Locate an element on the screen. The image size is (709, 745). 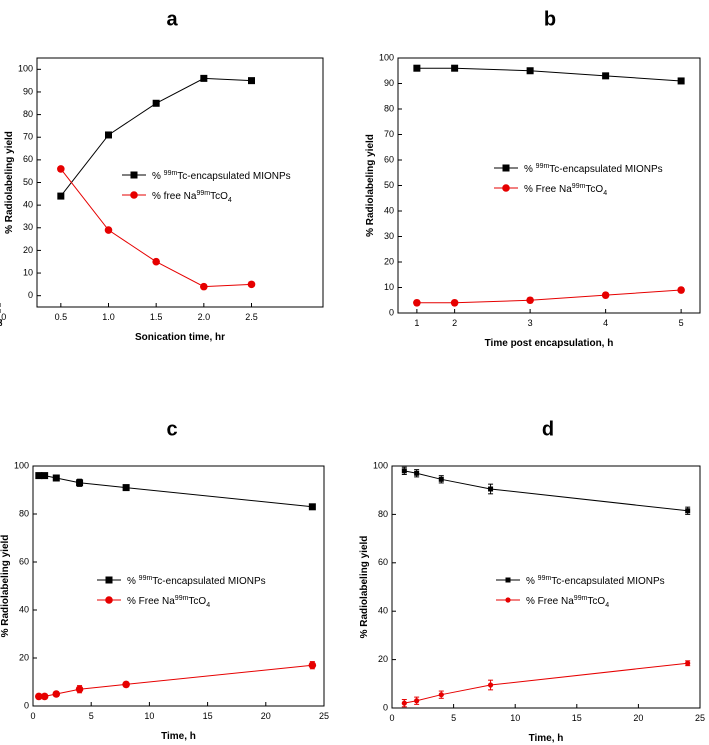
series-free-pertechnetate is located at coordinates (176, 681).